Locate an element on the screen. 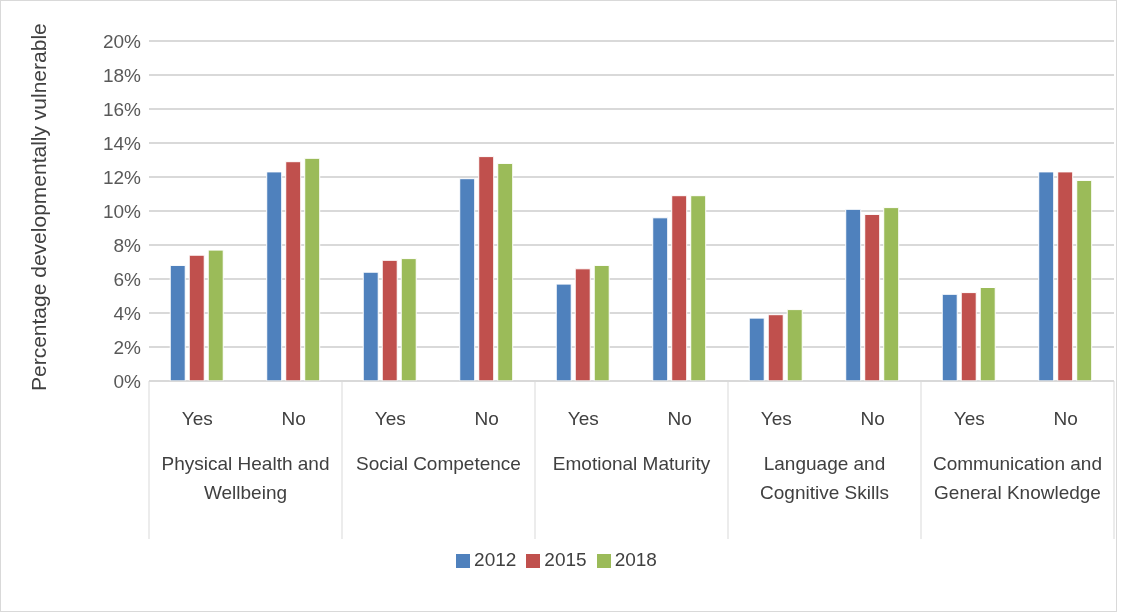  y-tick-label: 4% is located at coordinates (127, 313).